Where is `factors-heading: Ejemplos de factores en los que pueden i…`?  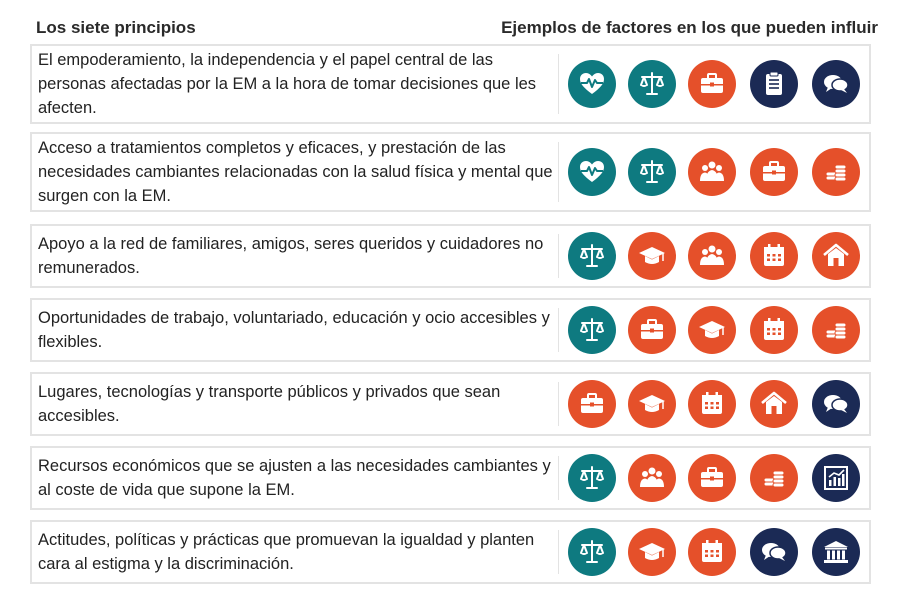
factors-heading: Ejemplos de factores en los que pueden i… is located at coordinates (689, 27).